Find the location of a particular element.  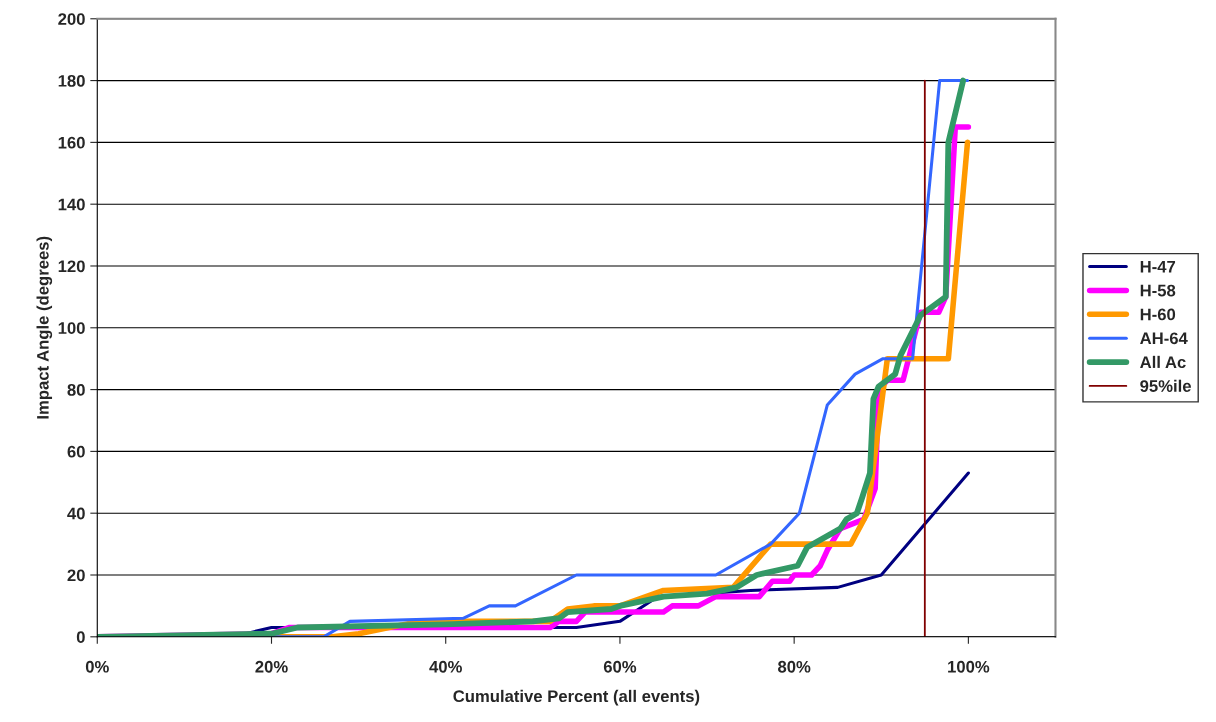

x-tick-label: 0% is located at coordinates (97, 666).